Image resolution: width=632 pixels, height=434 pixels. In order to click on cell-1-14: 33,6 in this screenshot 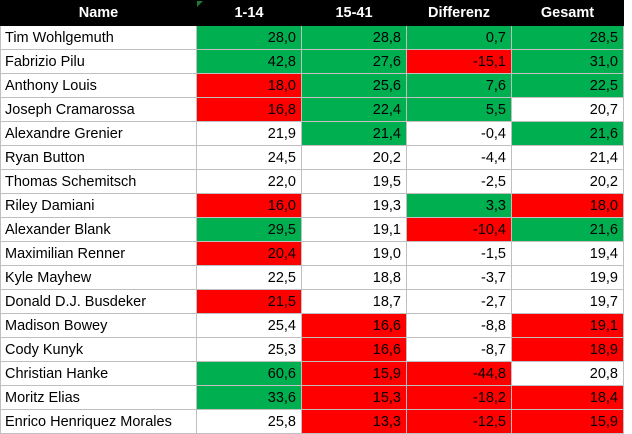, I will do `click(249, 397)`.